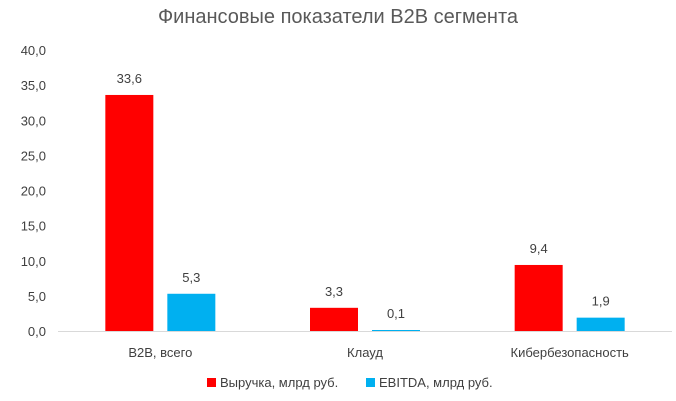 The height and width of the screenshot is (401, 676). What do you see at coordinates (570, 352) in the screenshot?
I see `x-tick-label: Кибербезопасность` at bounding box center [570, 352].